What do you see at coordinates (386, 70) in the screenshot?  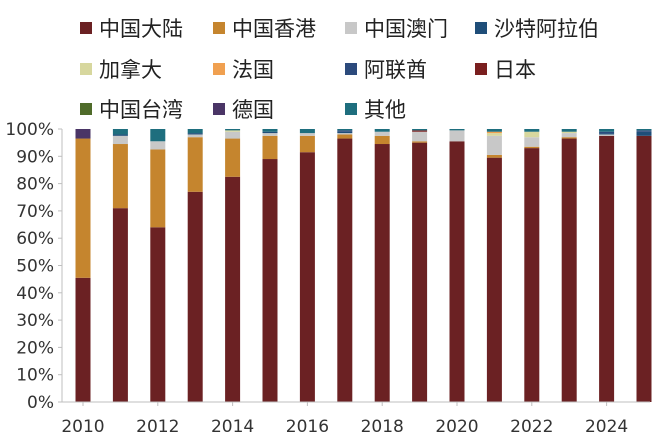 I see `legend-item: 阿联酋` at bounding box center [386, 70].